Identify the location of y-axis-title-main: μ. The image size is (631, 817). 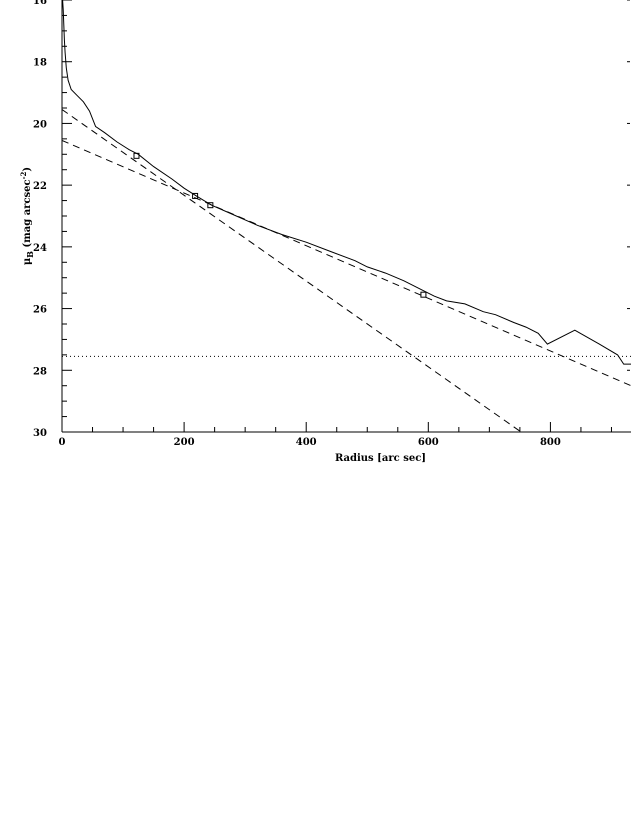
(27, 261).